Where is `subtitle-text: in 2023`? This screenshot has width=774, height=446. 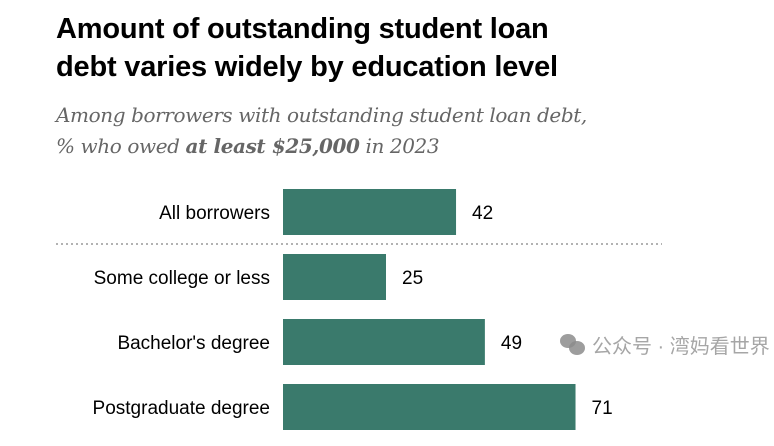 subtitle-text: in 2023 is located at coordinates (399, 146).